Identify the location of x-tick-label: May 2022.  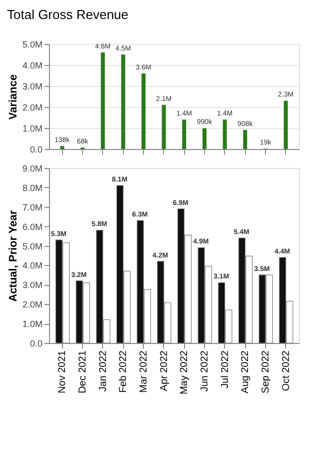
(184, 372).